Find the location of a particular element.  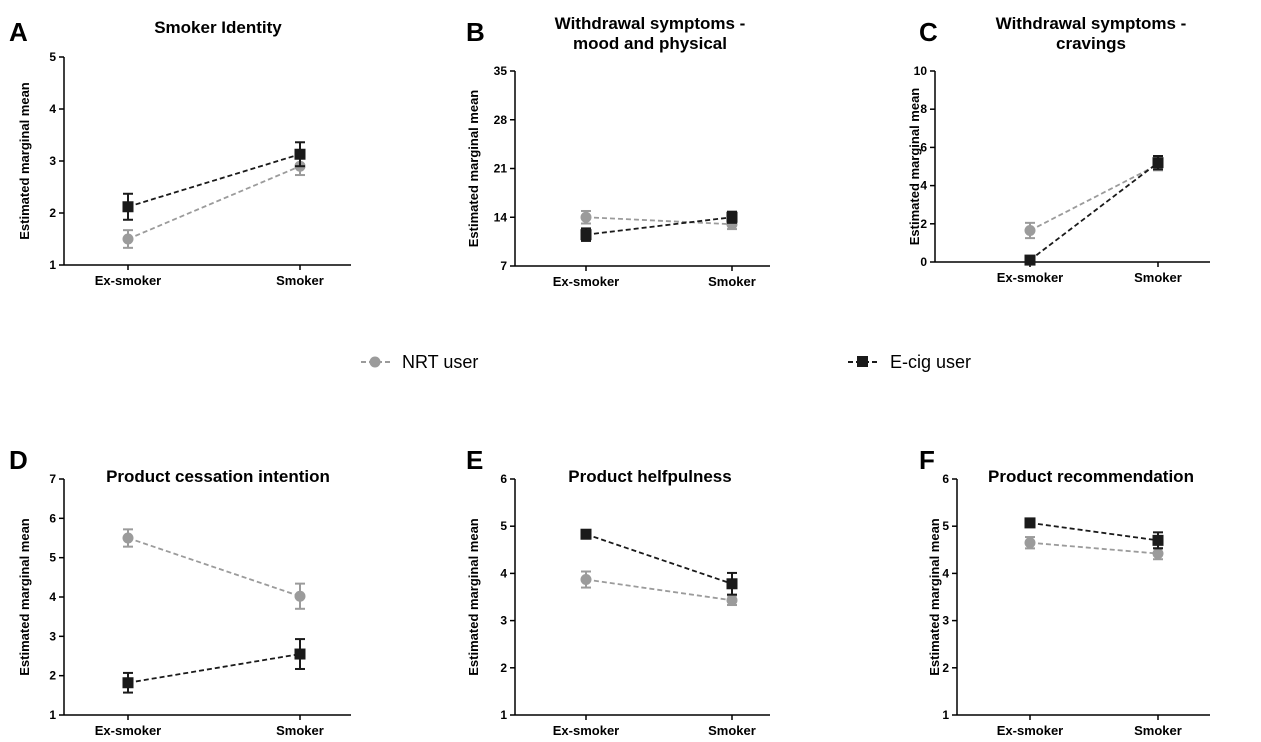

panel-letter: D is located at coordinates (18, 460).